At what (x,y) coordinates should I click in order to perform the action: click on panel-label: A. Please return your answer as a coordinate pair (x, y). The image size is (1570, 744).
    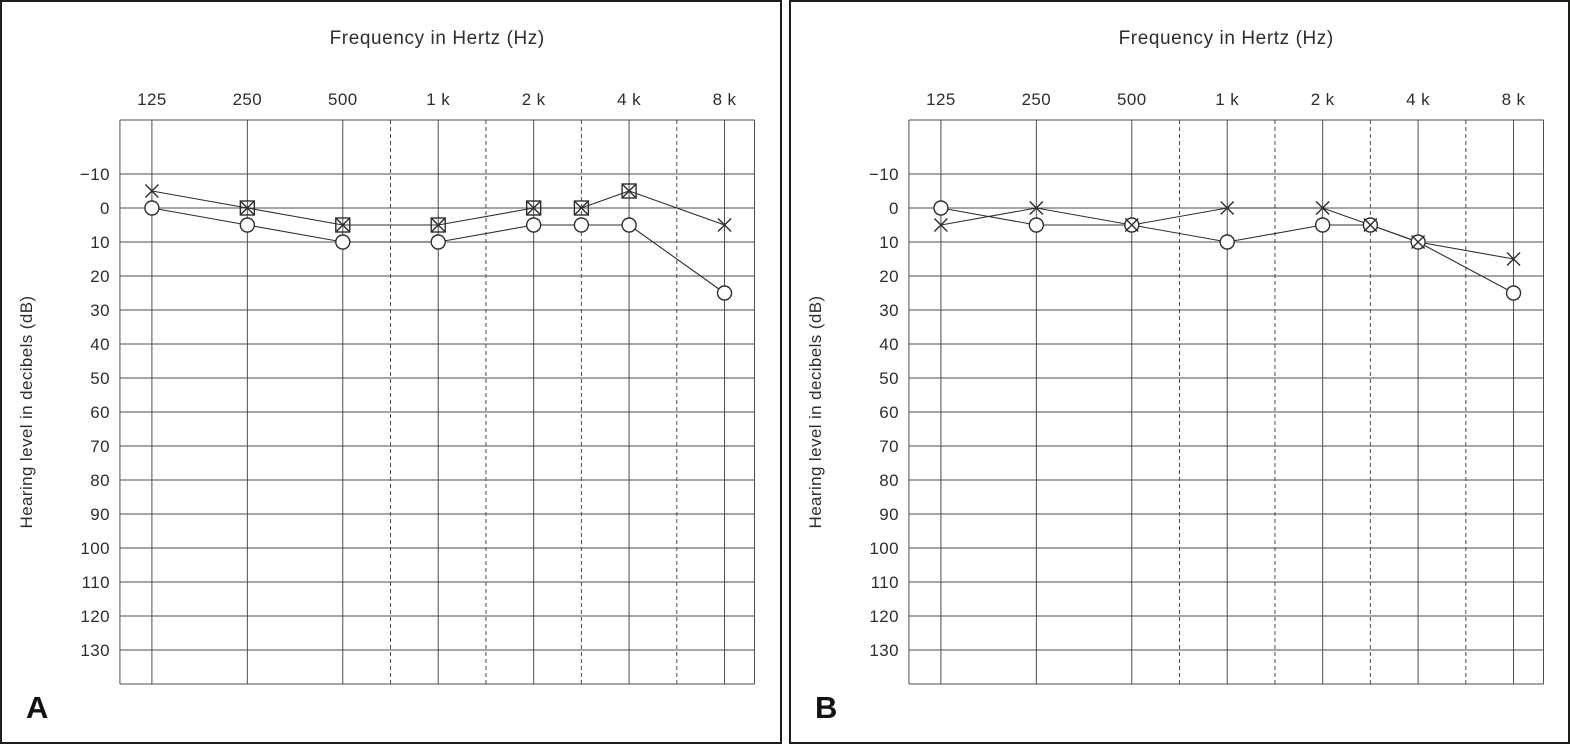
    Looking at the image, I should click on (37, 707).